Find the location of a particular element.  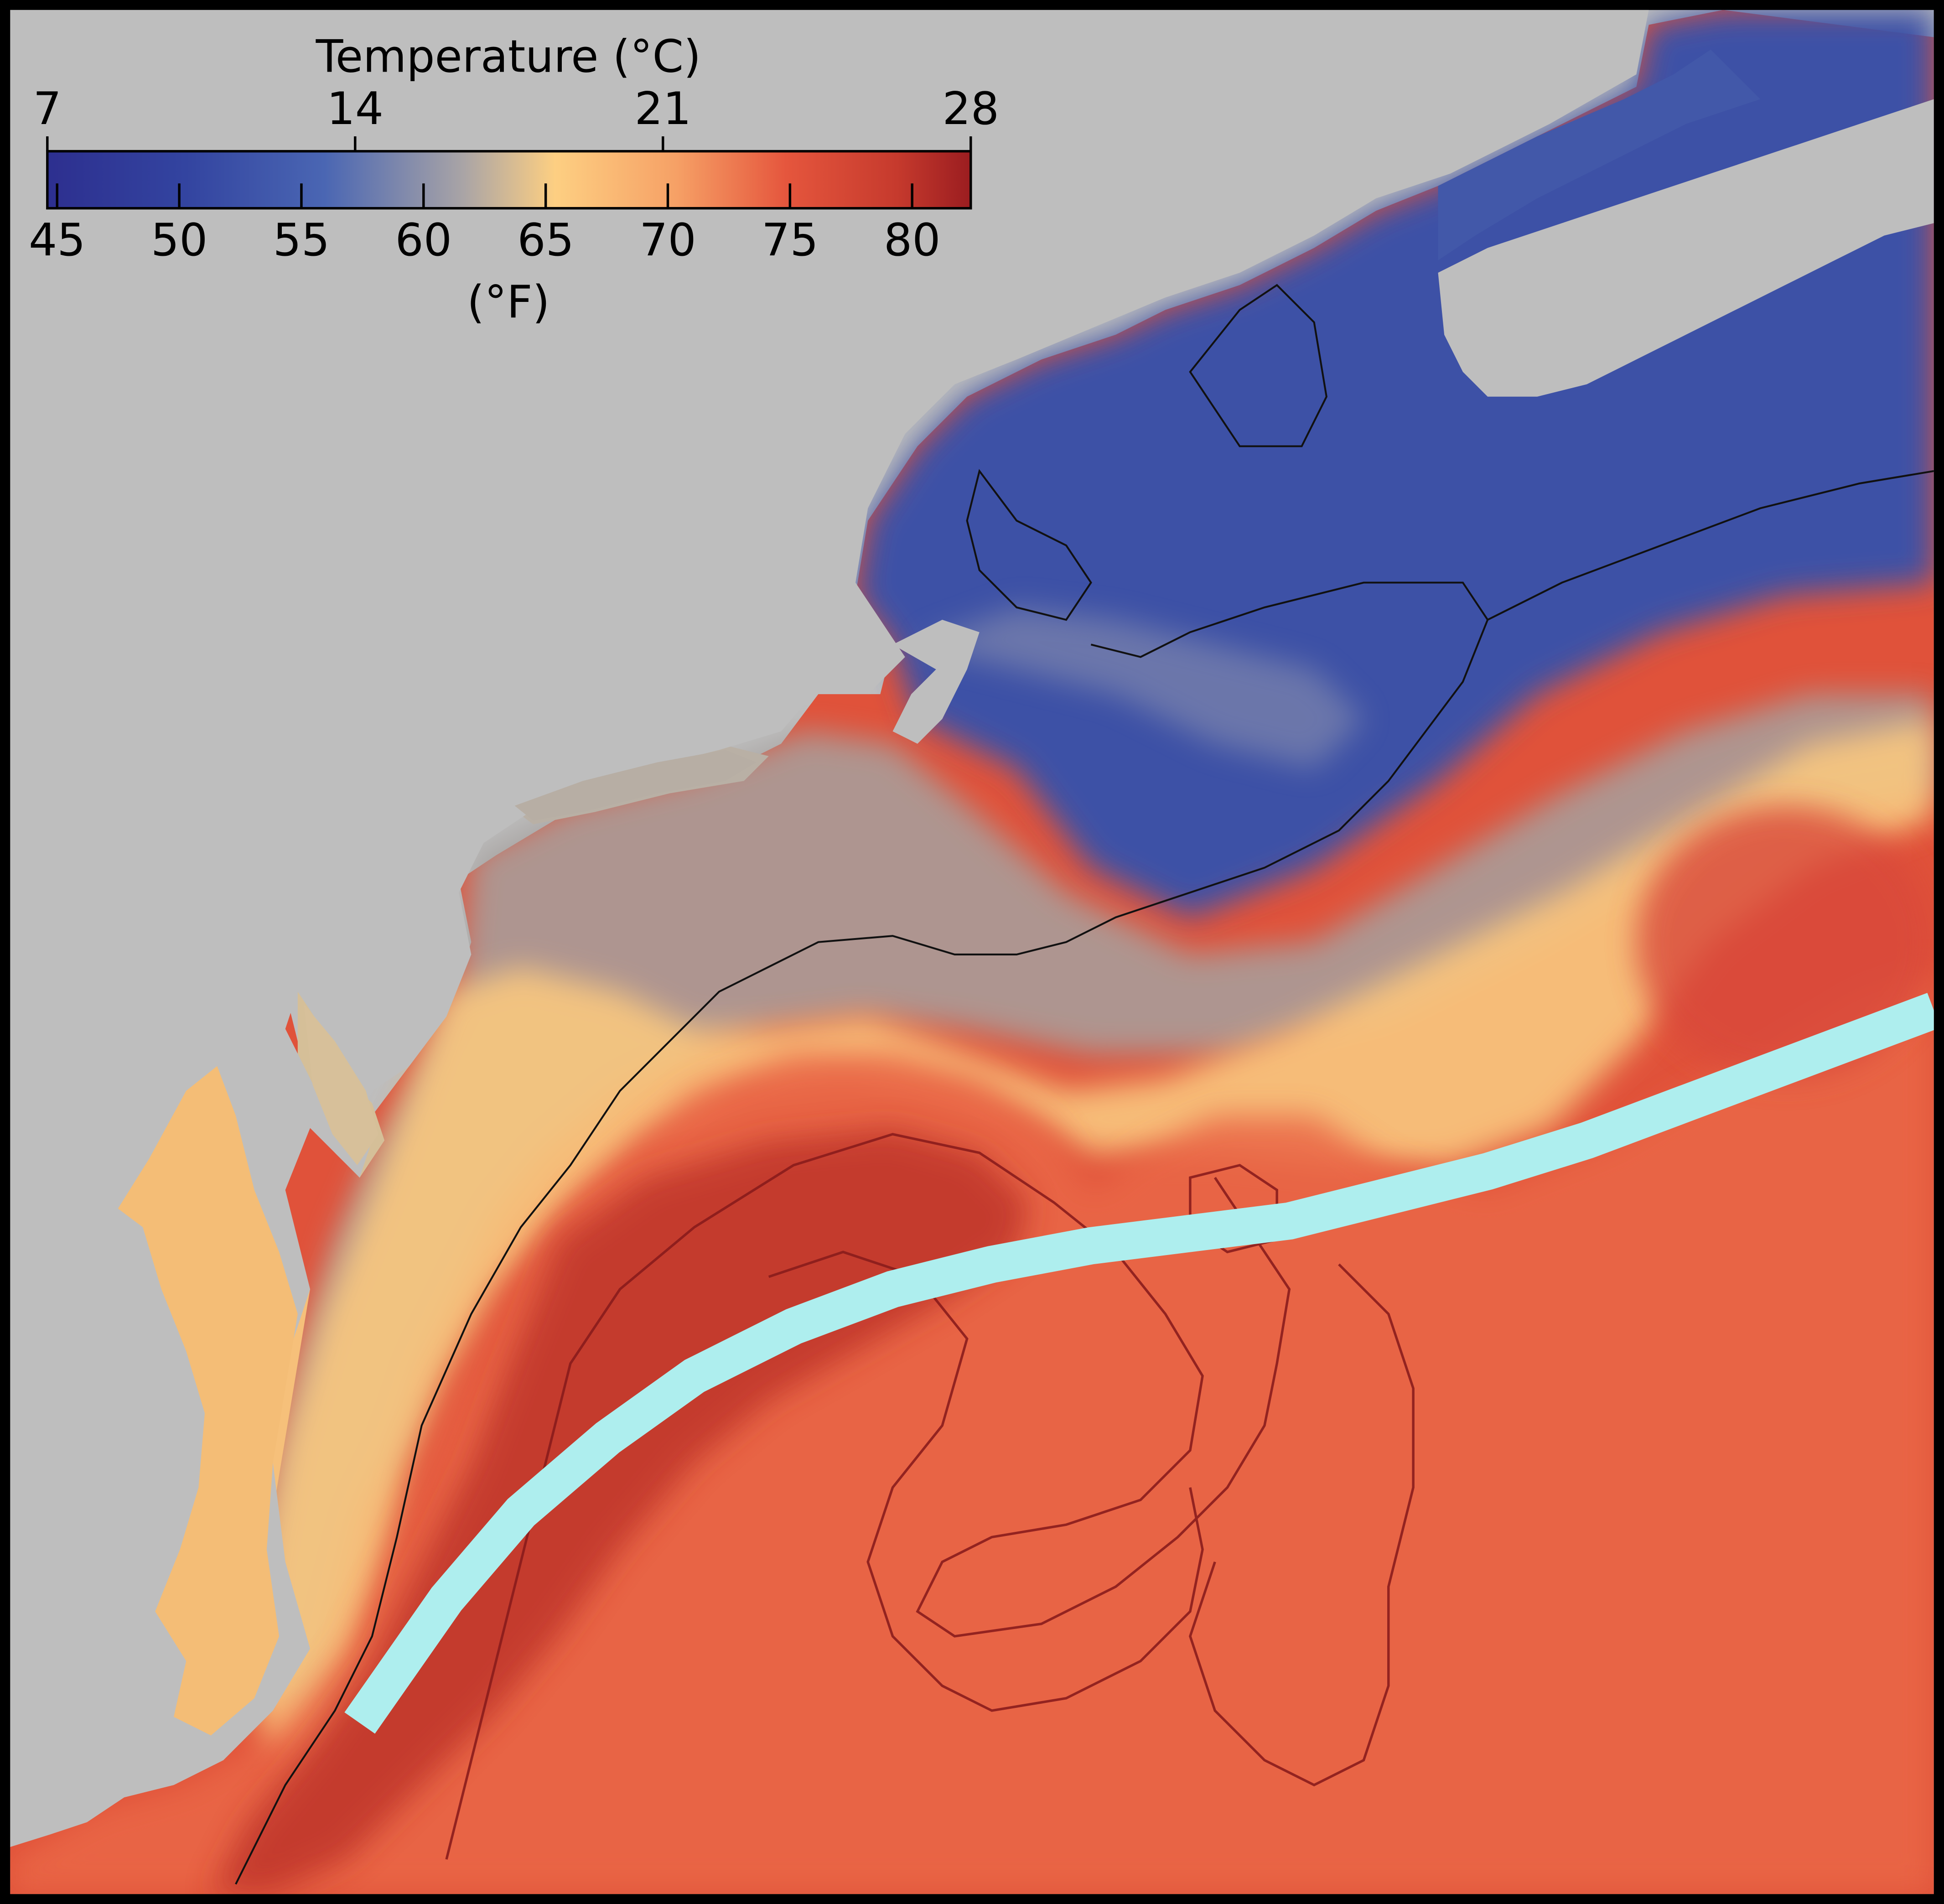

fahrenheit-tick-label: 70 is located at coordinates (667, 240).